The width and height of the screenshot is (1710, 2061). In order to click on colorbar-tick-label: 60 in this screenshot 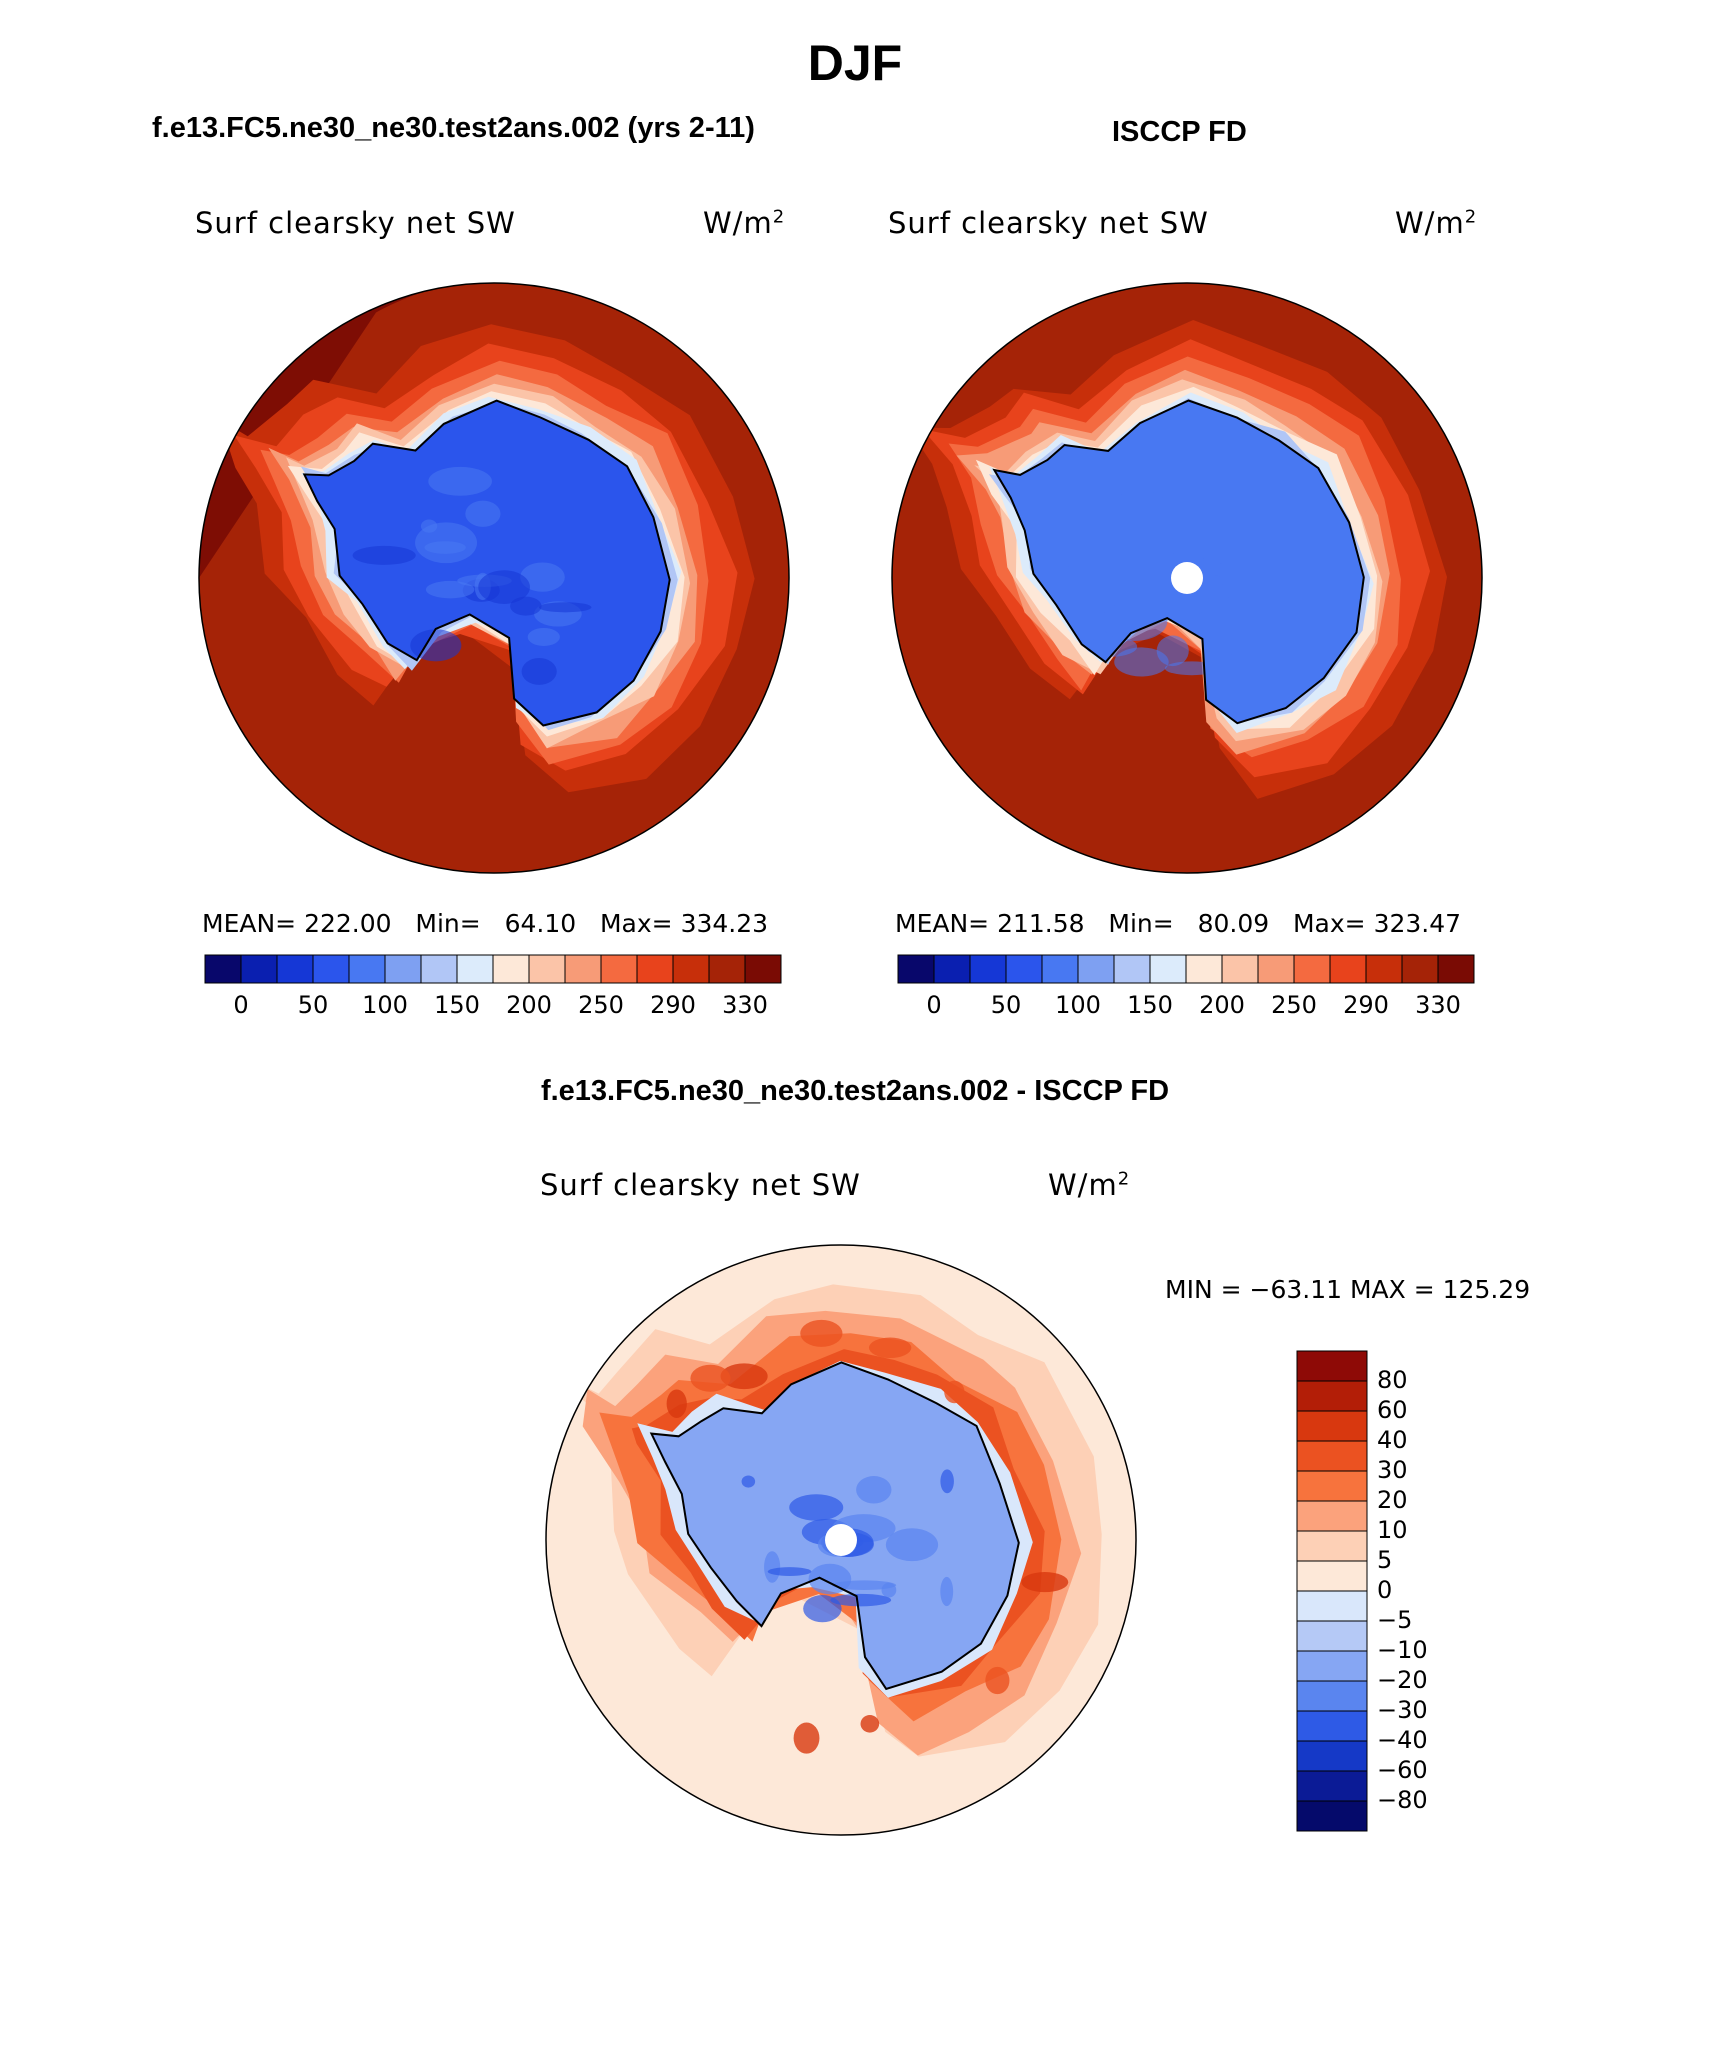, I will do `click(1392, 1410)`.